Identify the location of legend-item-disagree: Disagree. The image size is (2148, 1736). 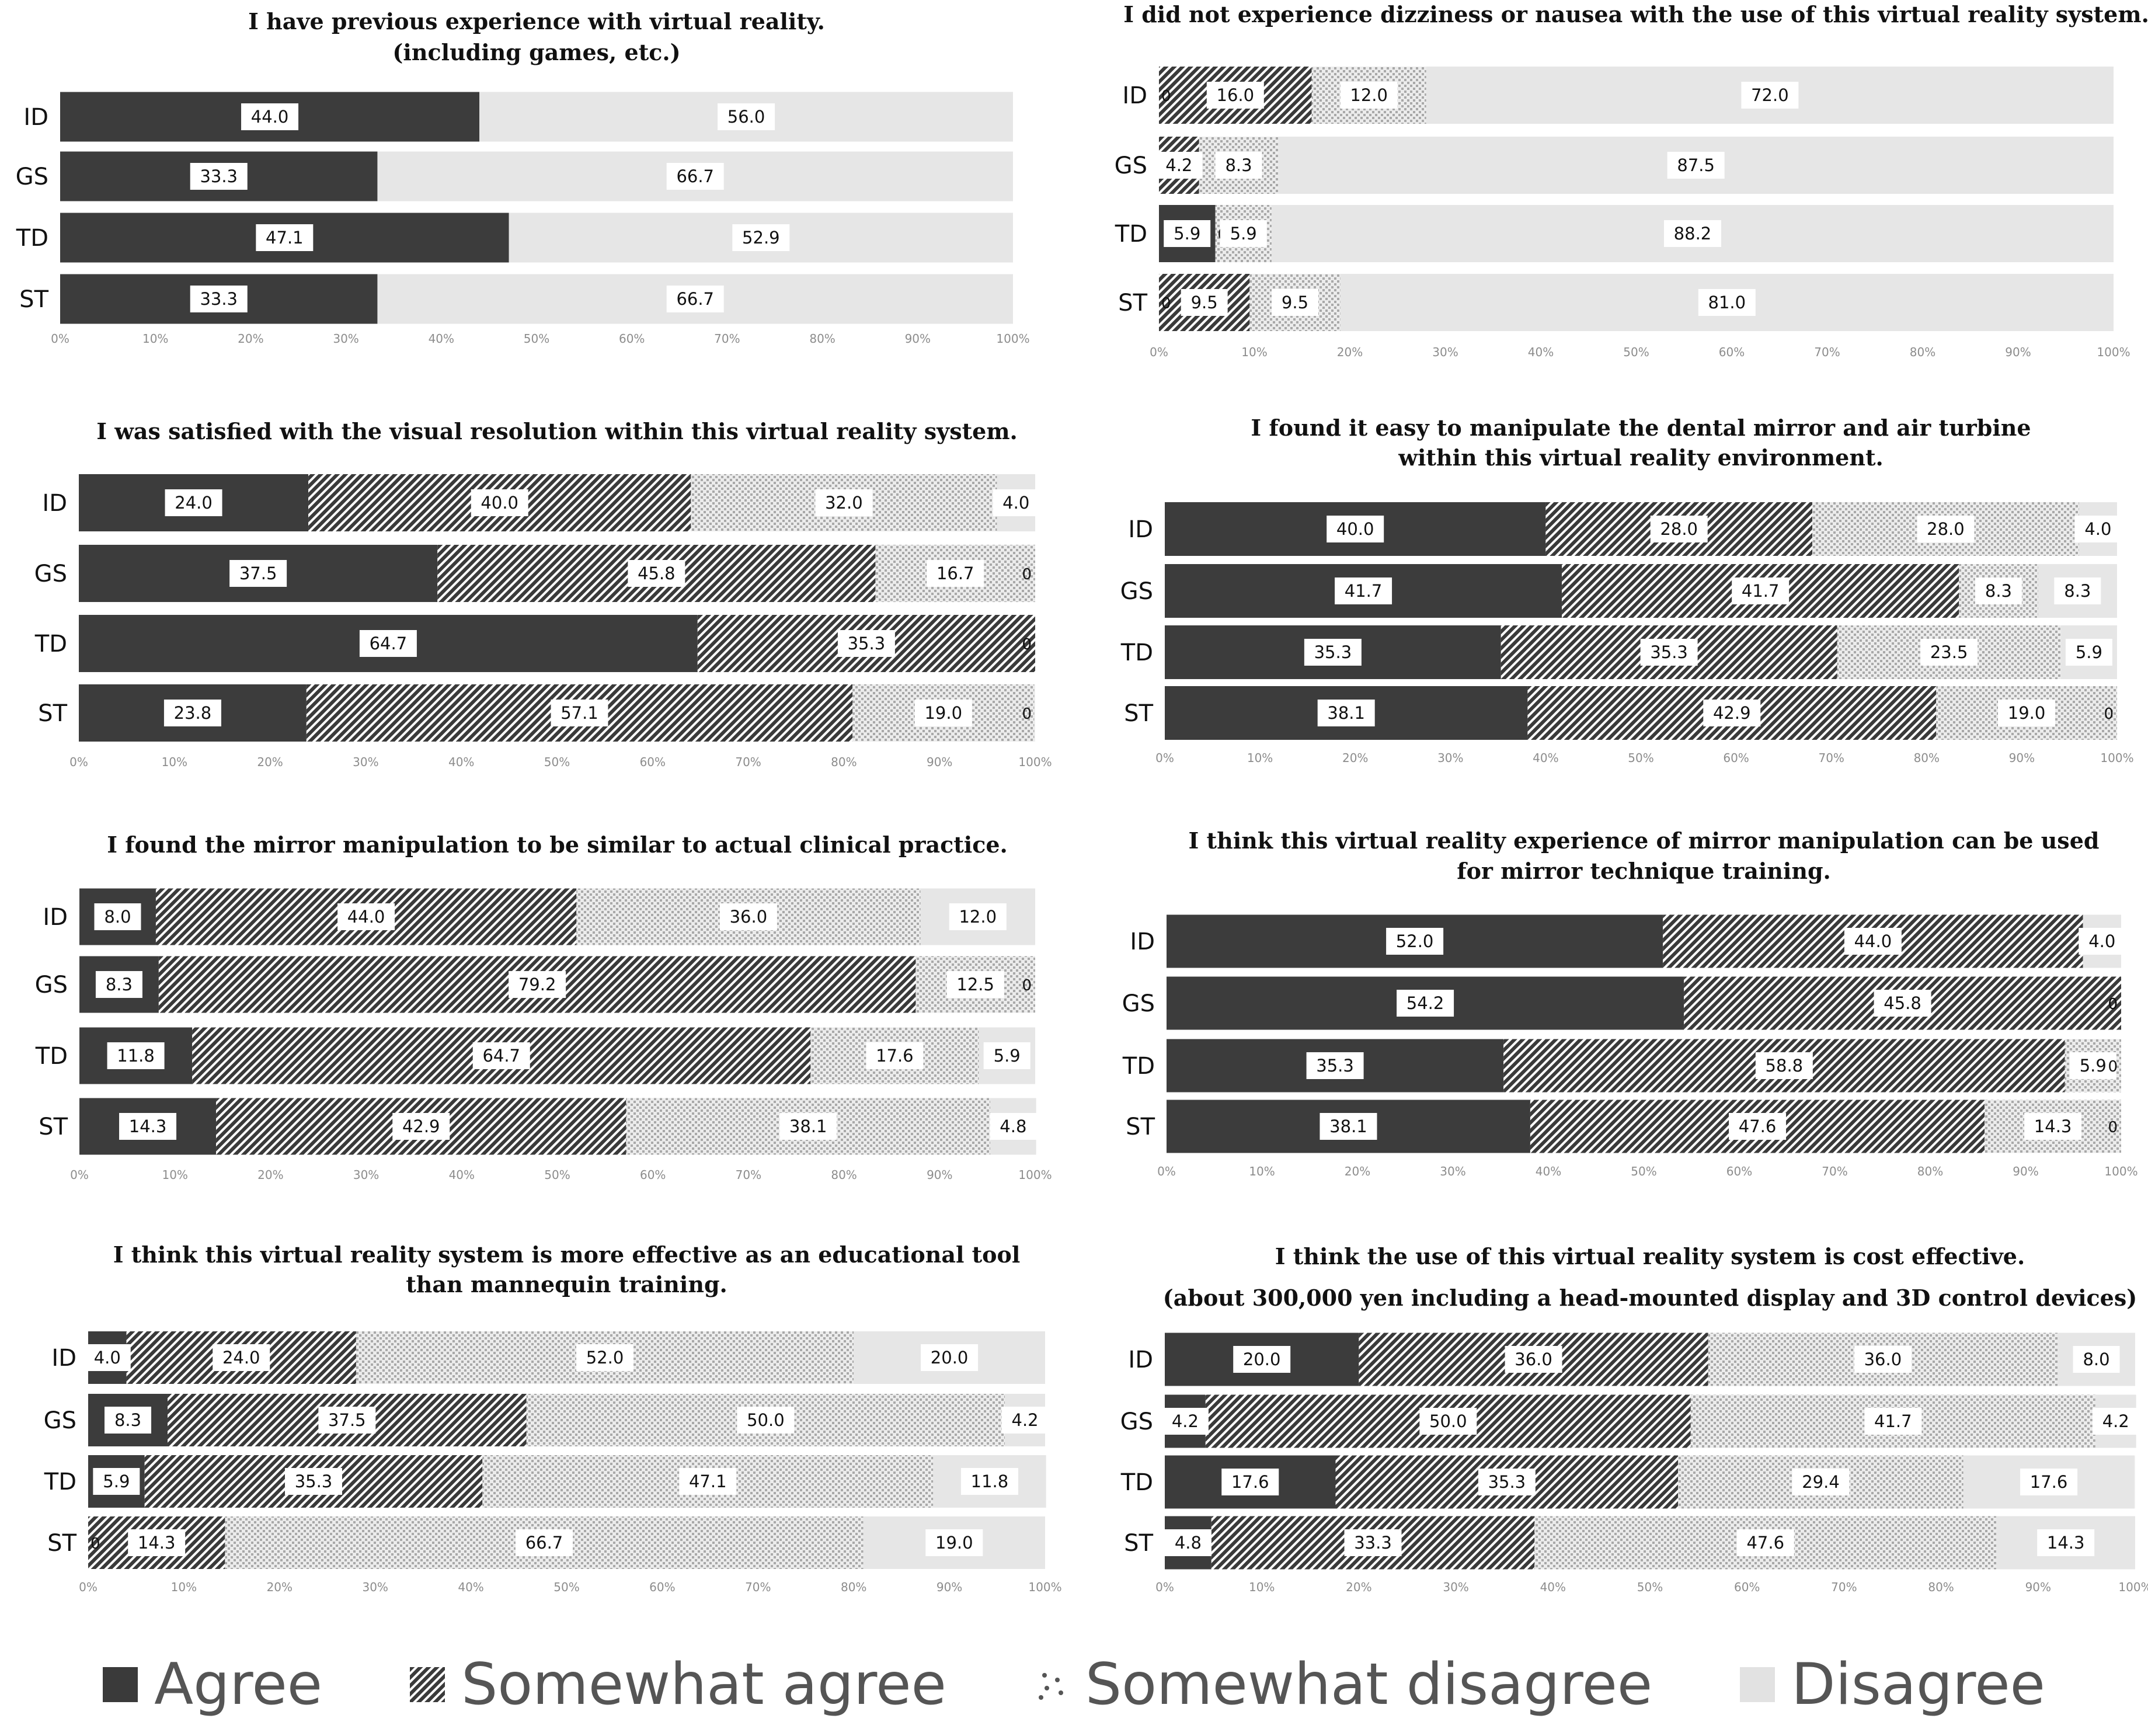
(1892, 1684).